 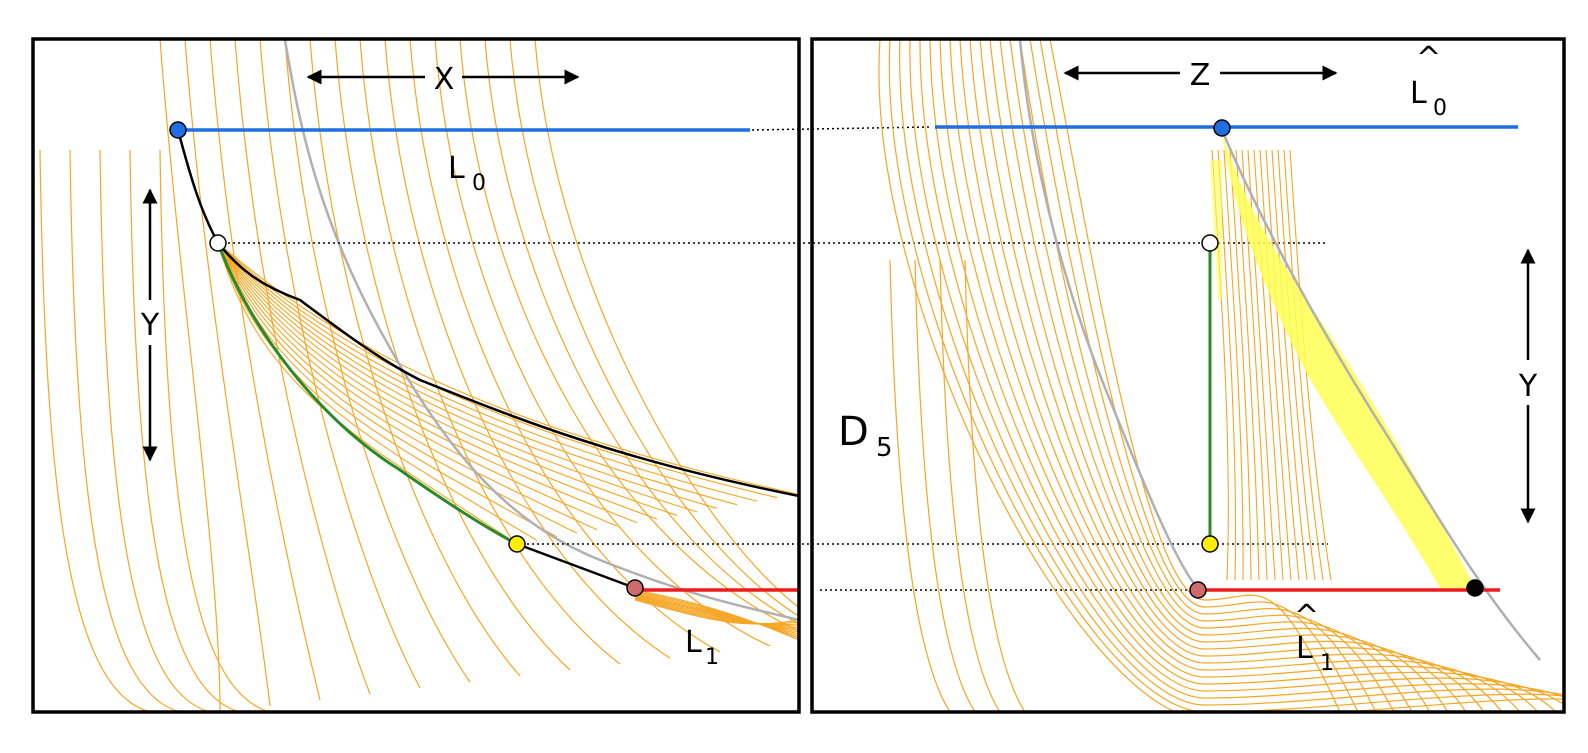 What do you see at coordinates (1348, 359) in the screenshot?
I see `right-yellow-region` at bounding box center [1348, 359].